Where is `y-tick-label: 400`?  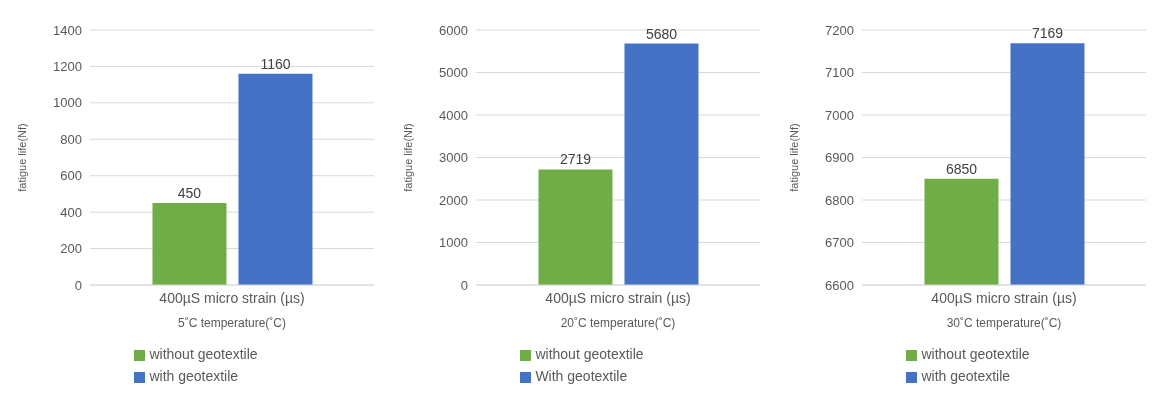 y-tick-label: 400 is located at coordinates (71, 212).